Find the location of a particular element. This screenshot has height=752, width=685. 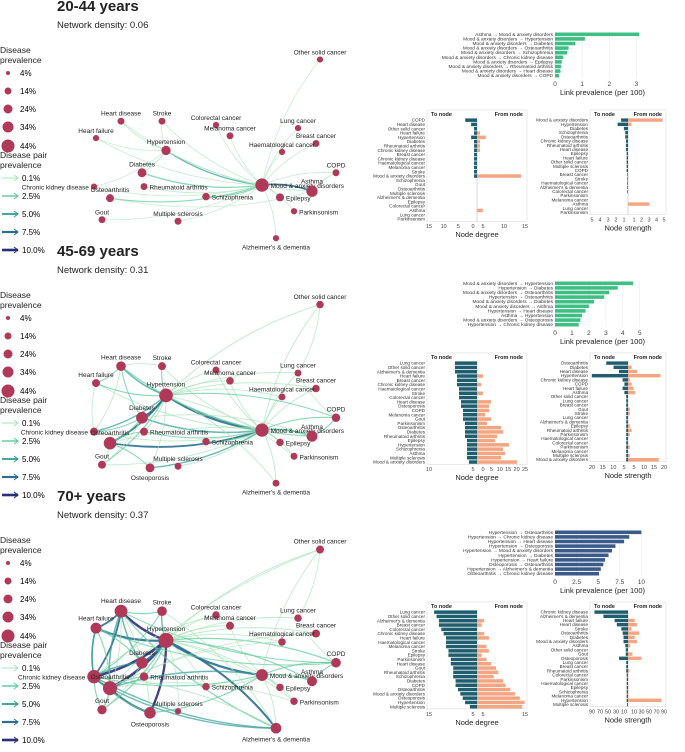

network-edge is located at coordinates (141, 365).